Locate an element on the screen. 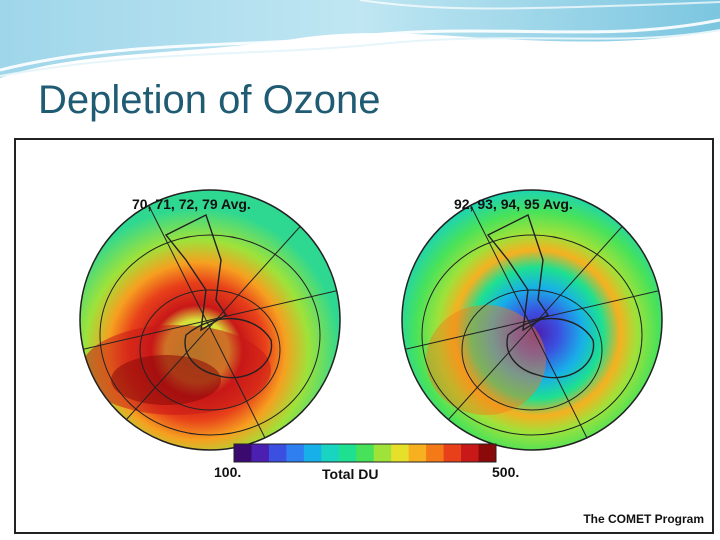 The width and height of the screenshot is (720, 540). right-globe-label: 92, 93, 94, 95 Avg. is located at coordinates (513, 204).